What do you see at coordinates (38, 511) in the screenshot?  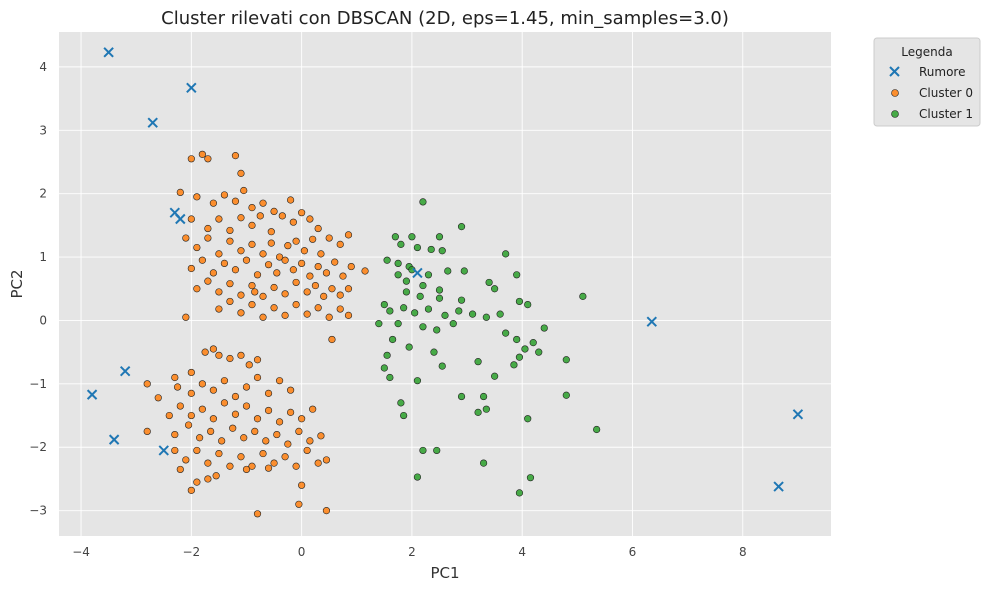 I see `y-tick-label: −3` at bounding box center [38, 511].